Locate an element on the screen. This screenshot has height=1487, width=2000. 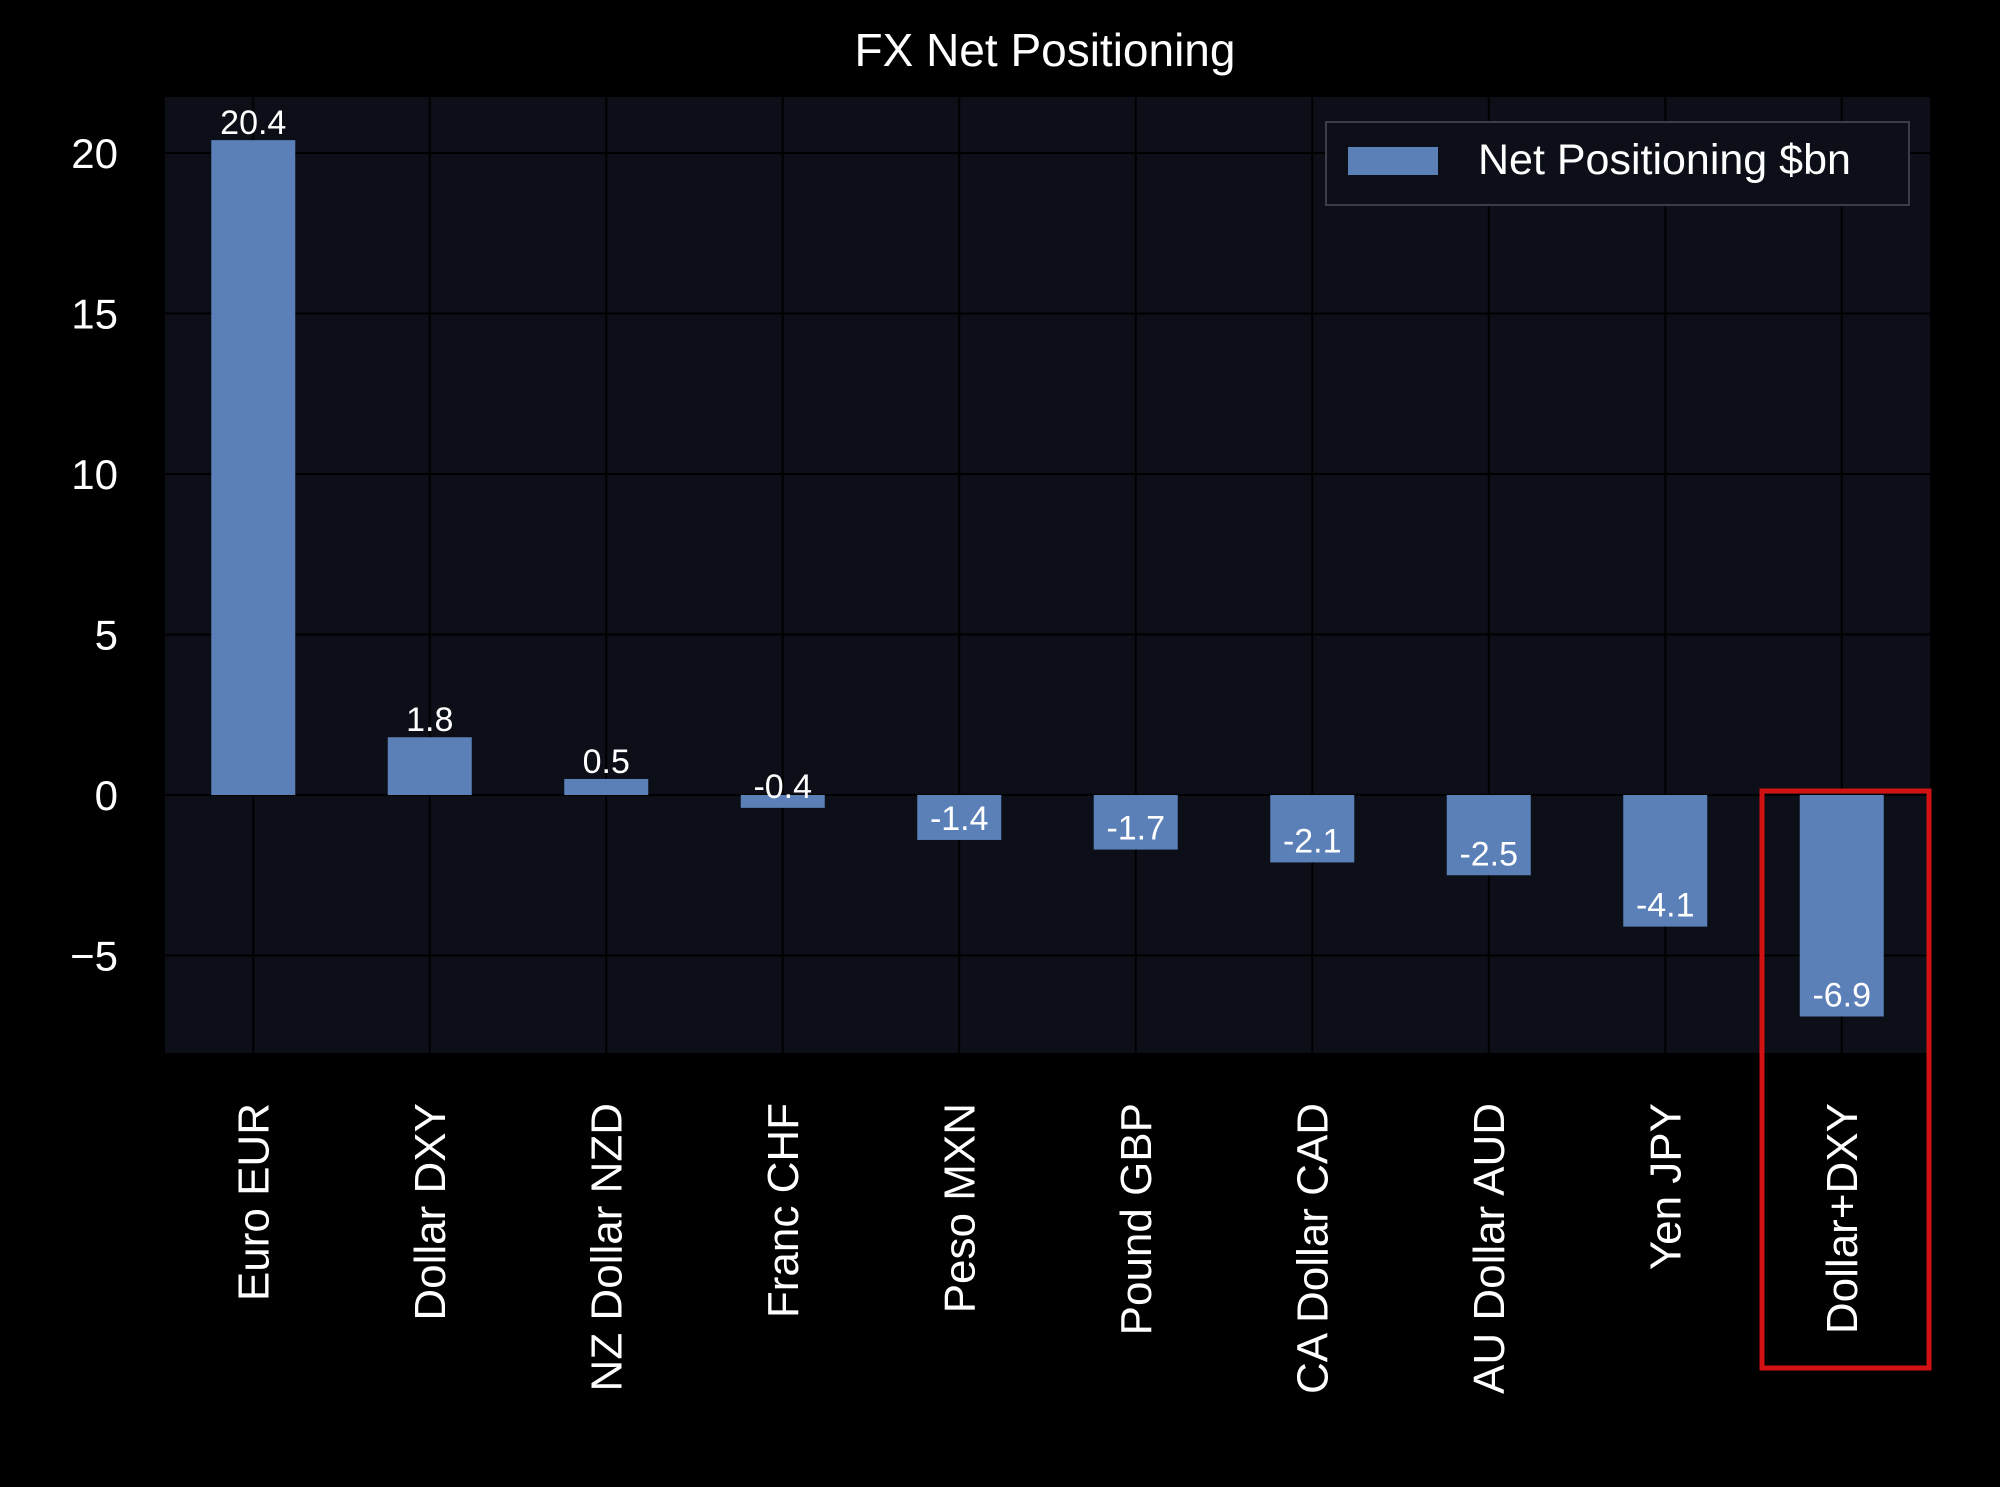
bar-pound-gbp is located at coordinates (1135, 822).